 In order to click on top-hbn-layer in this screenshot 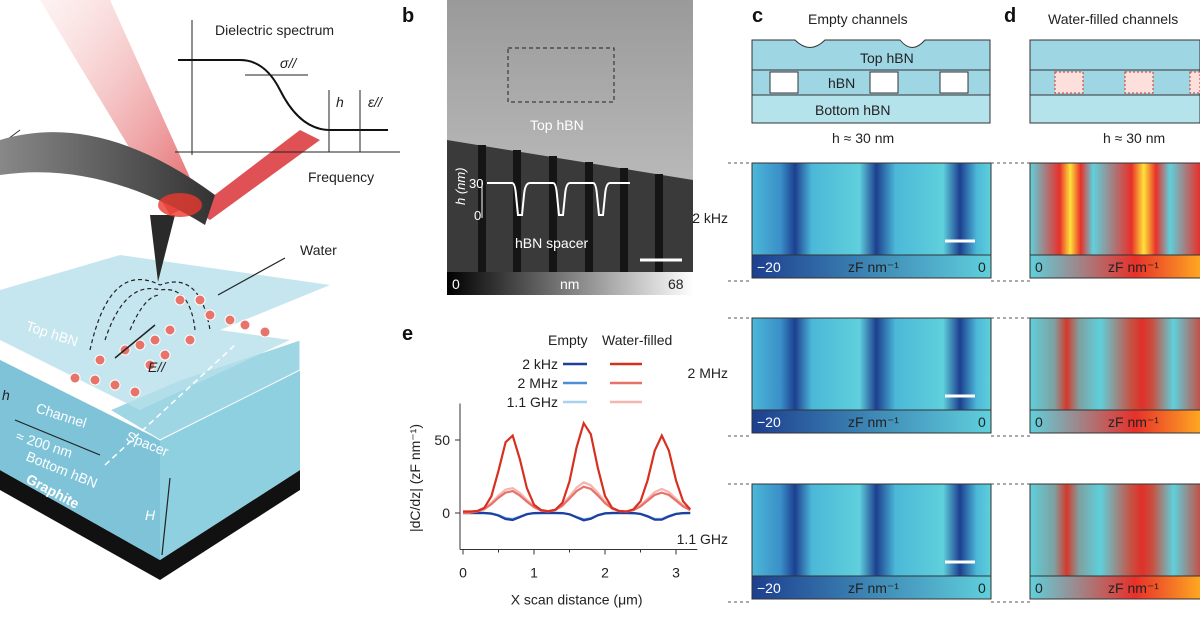, I will do `click(871, 55)`.